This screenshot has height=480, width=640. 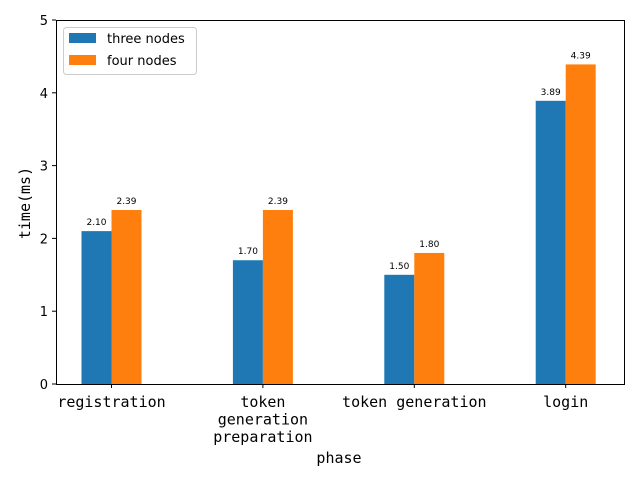 I want to click on y-tick-label: 5, so click(x=44, y=21).